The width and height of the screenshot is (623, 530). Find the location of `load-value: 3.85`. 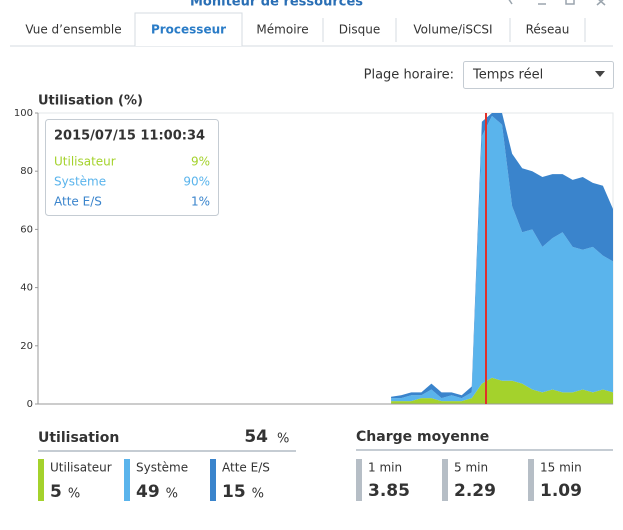

load-value: 3.85 is located at coordinates (389, 491).